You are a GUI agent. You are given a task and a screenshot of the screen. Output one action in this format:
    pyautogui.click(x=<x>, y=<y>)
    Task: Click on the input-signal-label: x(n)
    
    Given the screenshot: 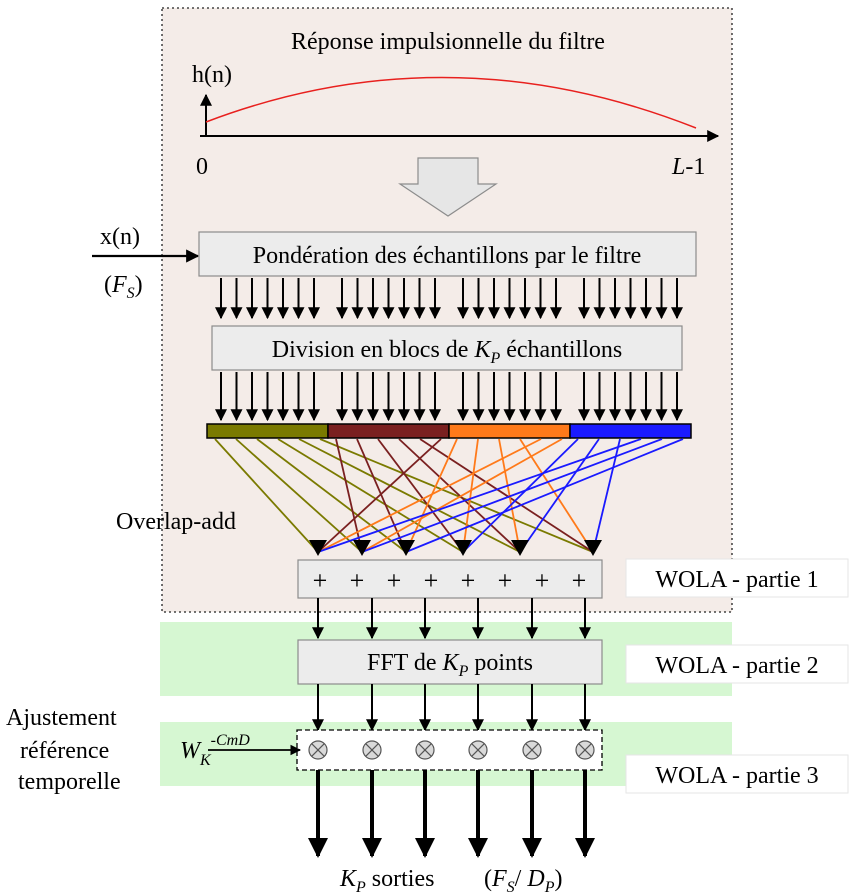 What is the action you would take?
    pyautogui.click(x=120, y=237)
    